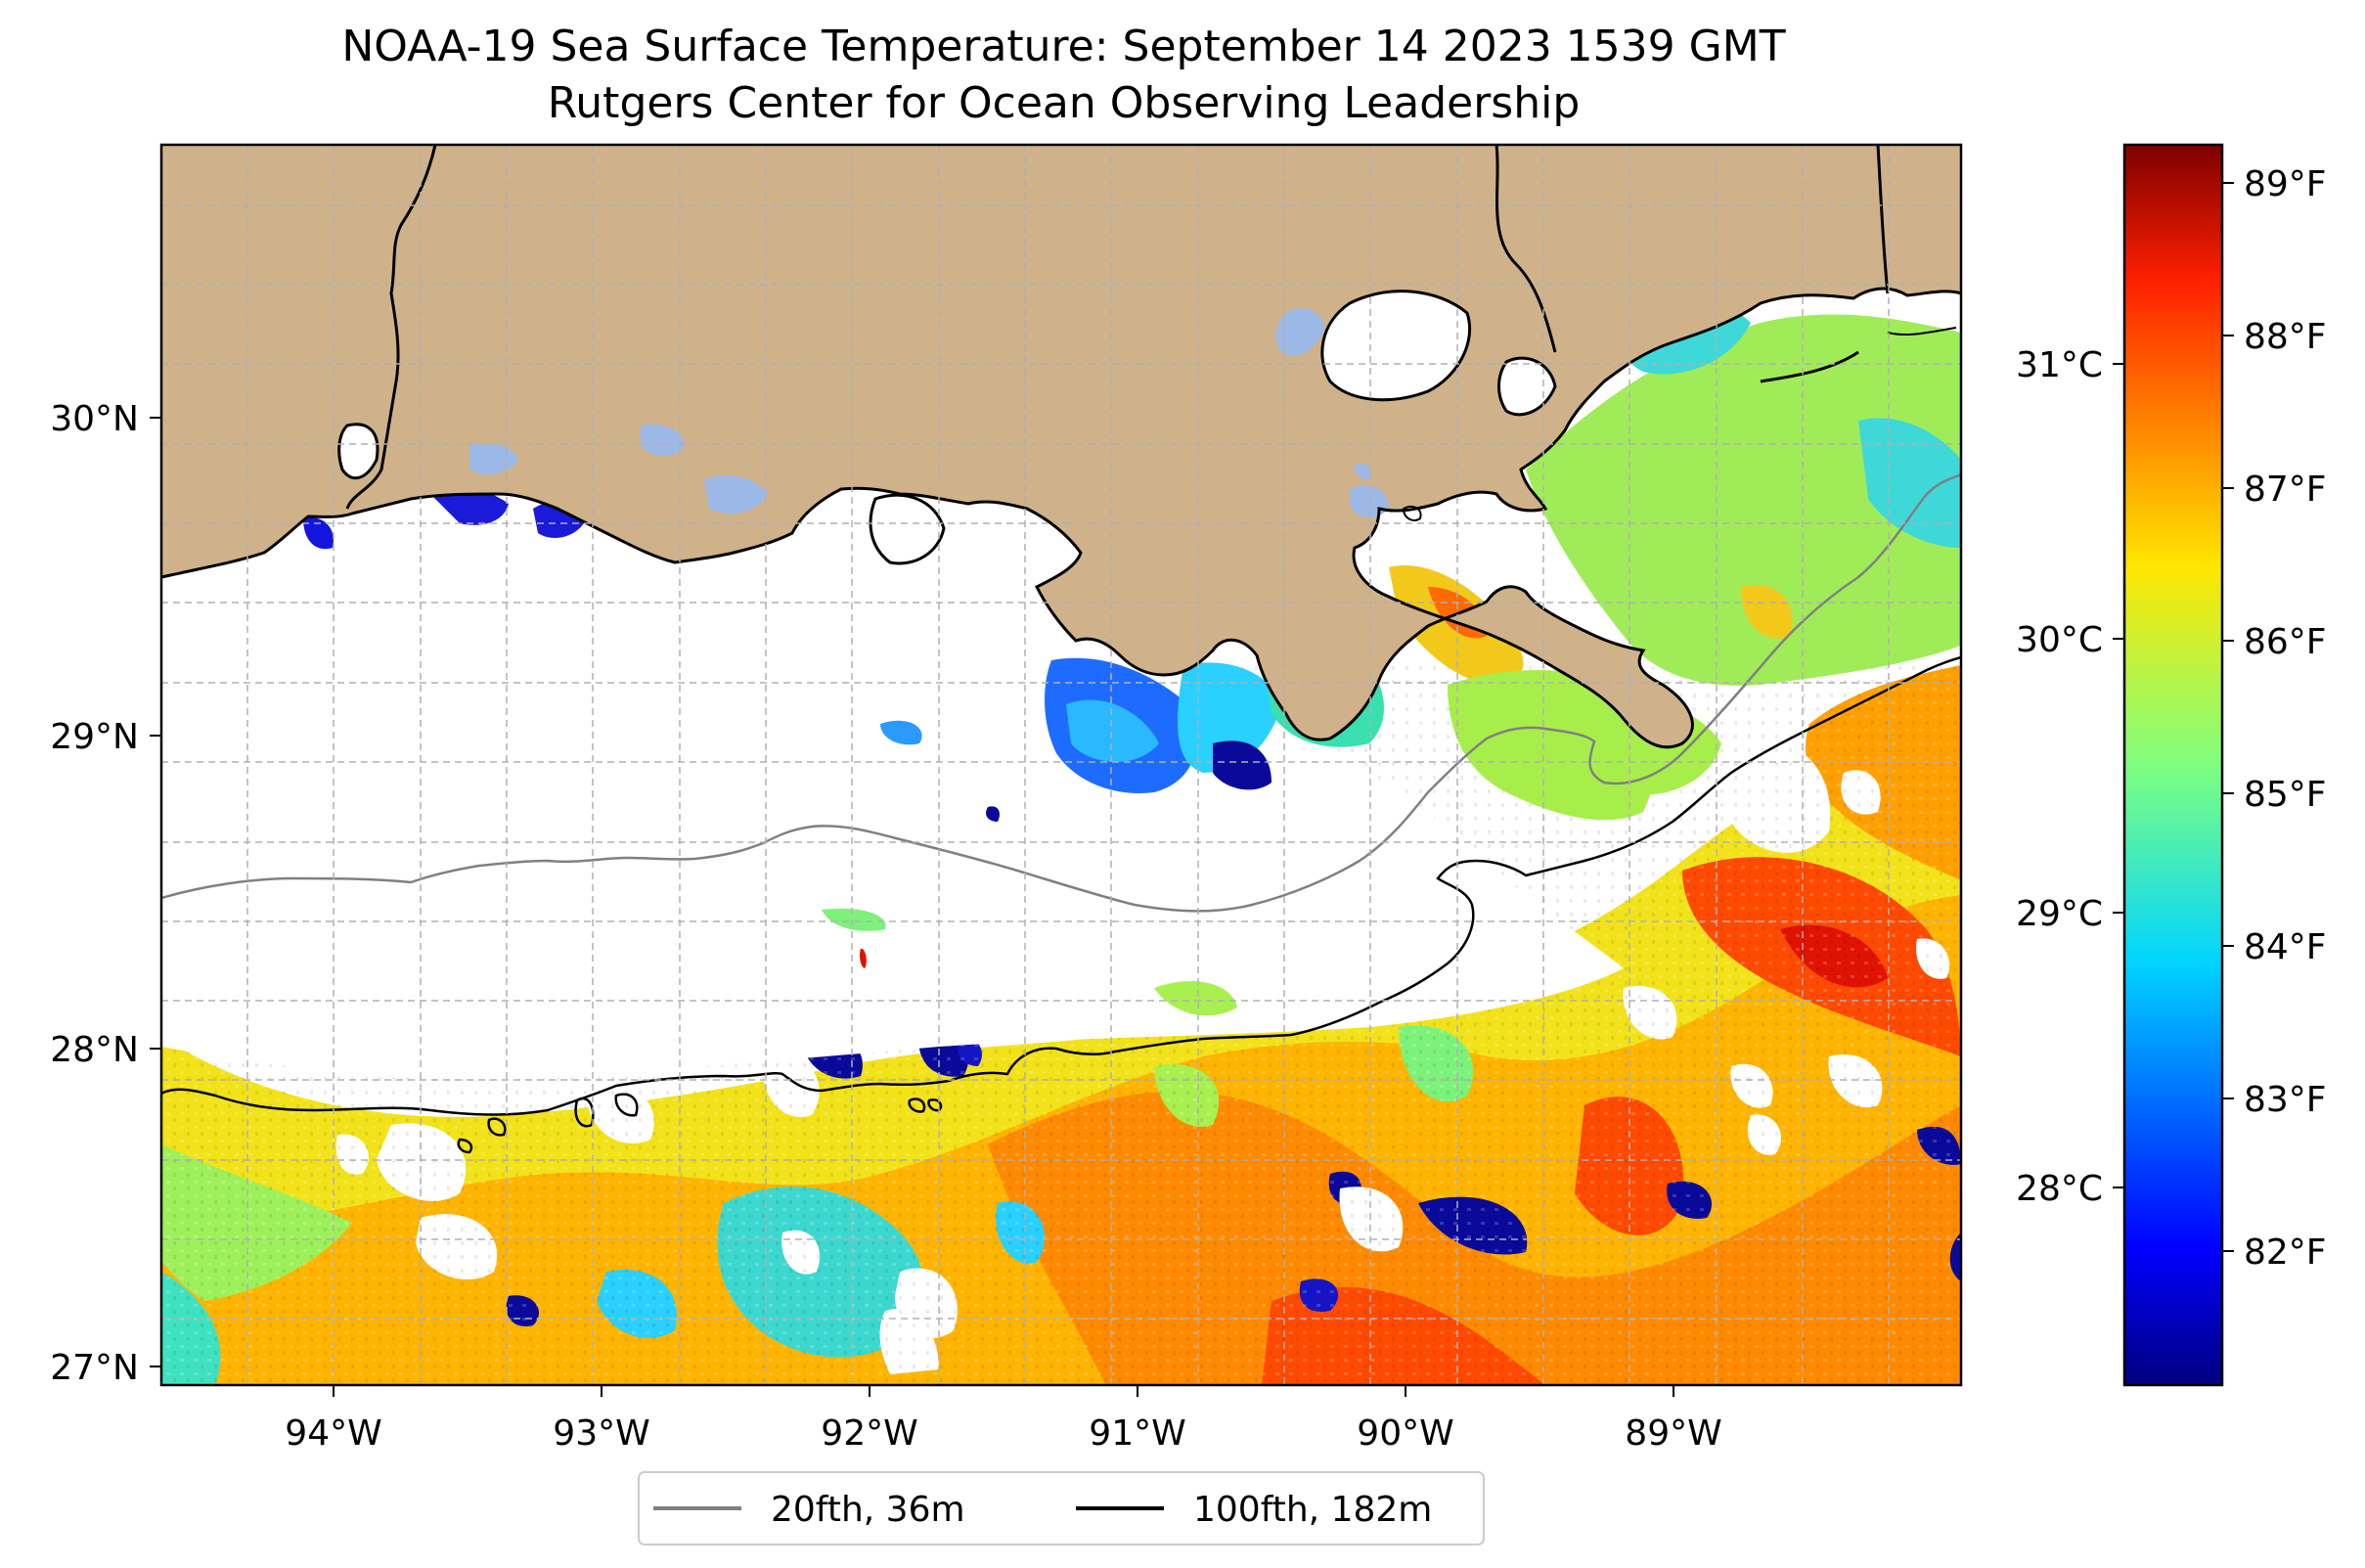 The width and height of the screenshot is (2365, 1568). Describe the element at coordinates (1312, 1510) in the screenshot. I see `legend-label-100fth: 100fth, 182m` at that location.